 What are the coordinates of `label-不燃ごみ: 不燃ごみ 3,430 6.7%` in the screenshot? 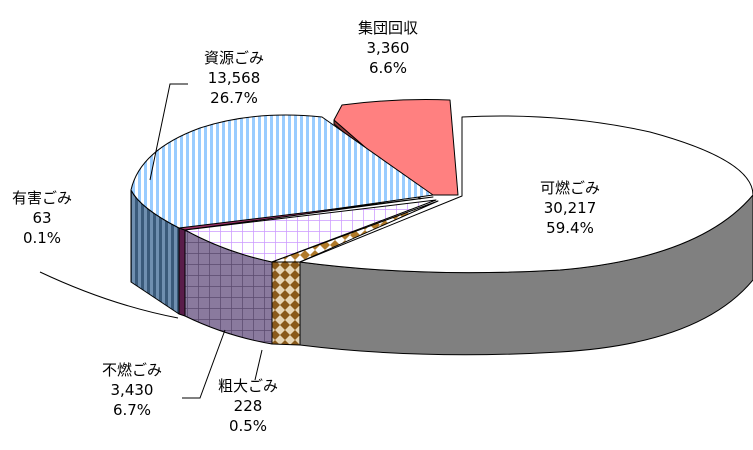 It's located at (131, 390).